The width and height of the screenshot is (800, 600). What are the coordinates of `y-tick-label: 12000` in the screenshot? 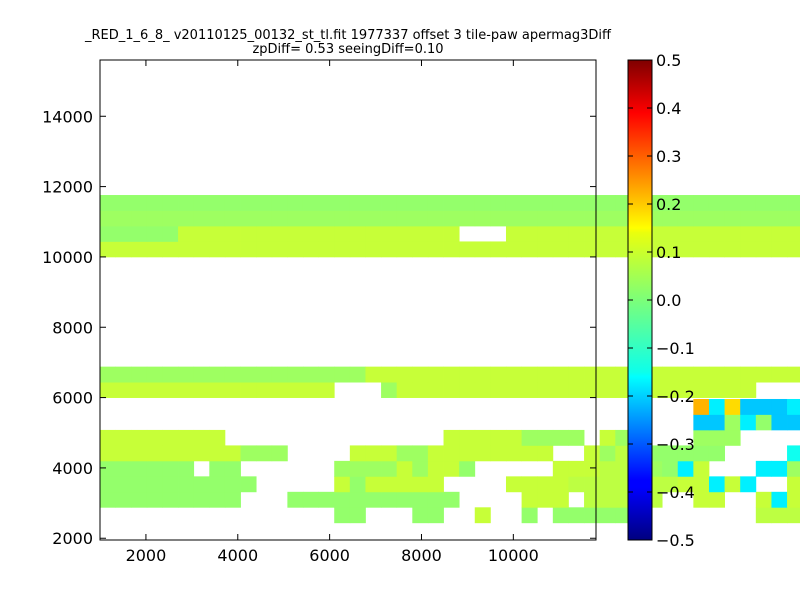 It's located at (67, 187).